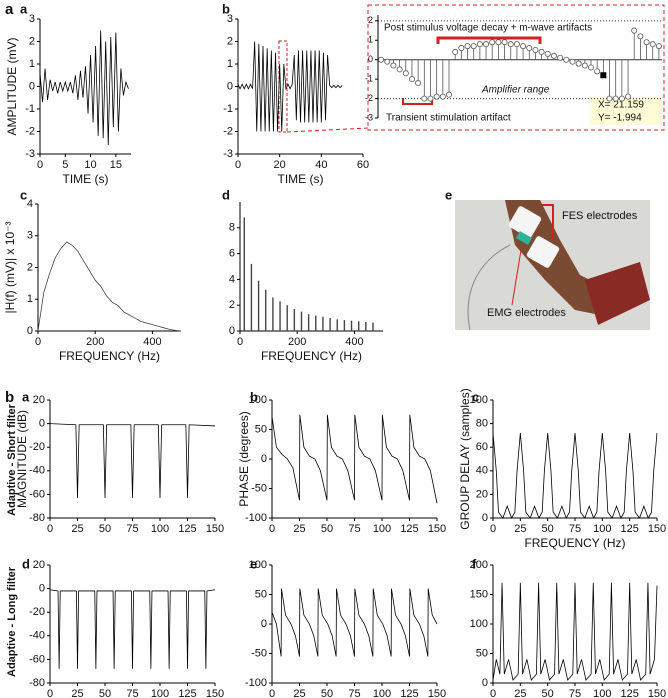 The height and width of the screenshot is (698, 668). I want to click on y-tick-label: -100, so click(256, 518).